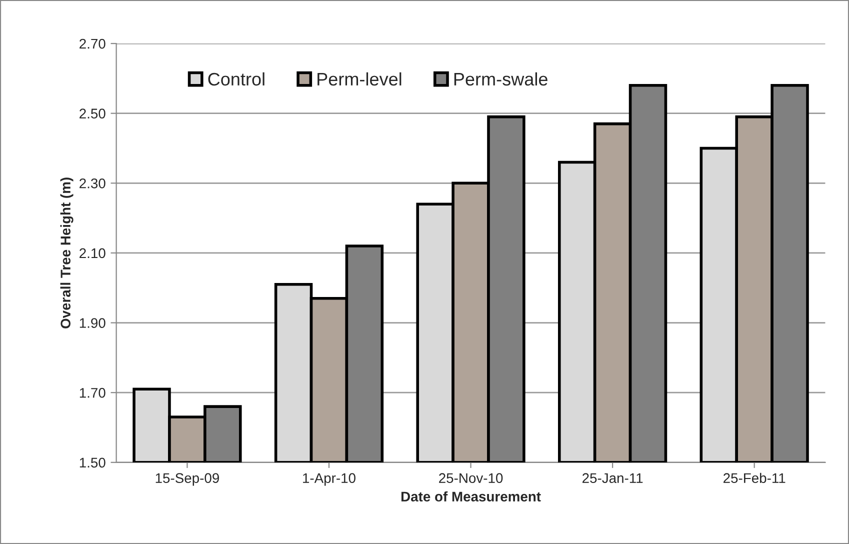 This screenshot has height=544, width=849. I want to click on x-tick-label: 25-Nov-10, so click(471, 478).